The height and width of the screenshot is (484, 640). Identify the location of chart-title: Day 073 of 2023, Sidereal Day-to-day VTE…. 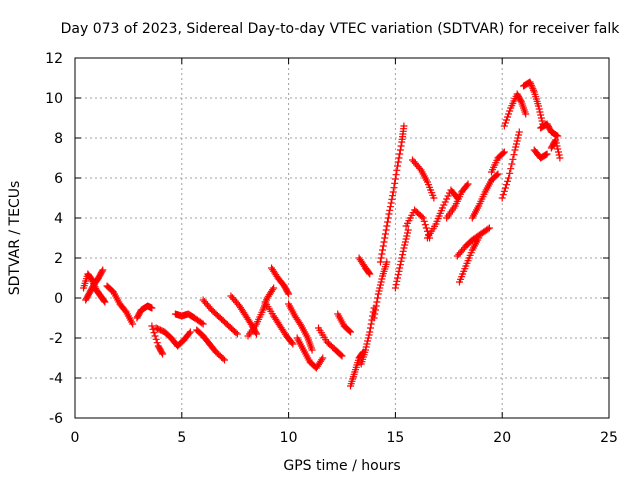
(341, 29).